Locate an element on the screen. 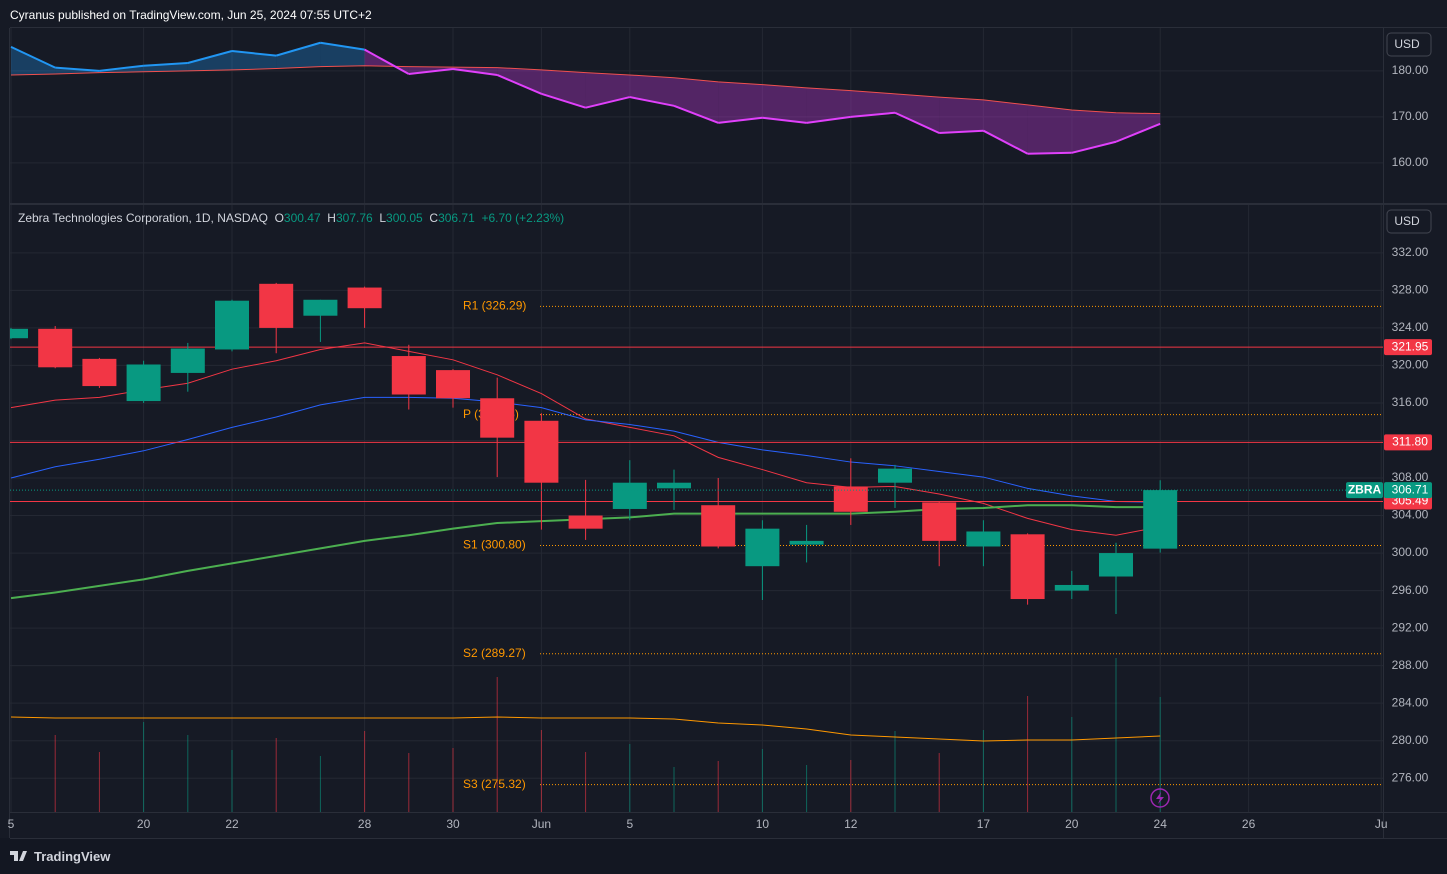  price-line-label: 311.80 is located at coordinates (1410, 442).